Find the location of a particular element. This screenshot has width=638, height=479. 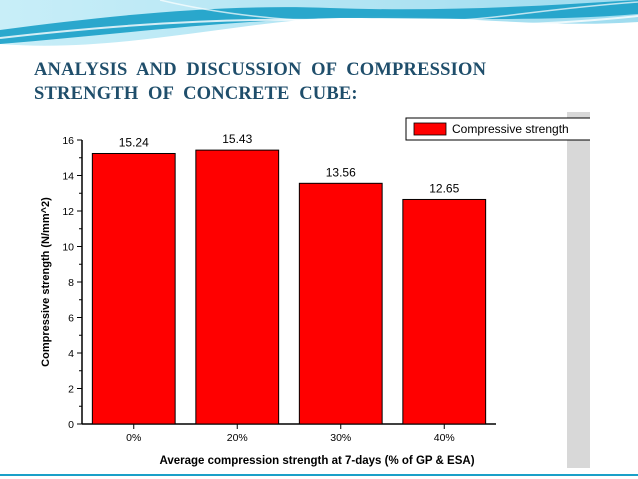

y-tick-label: 0 is located at coordinates (71, 425).